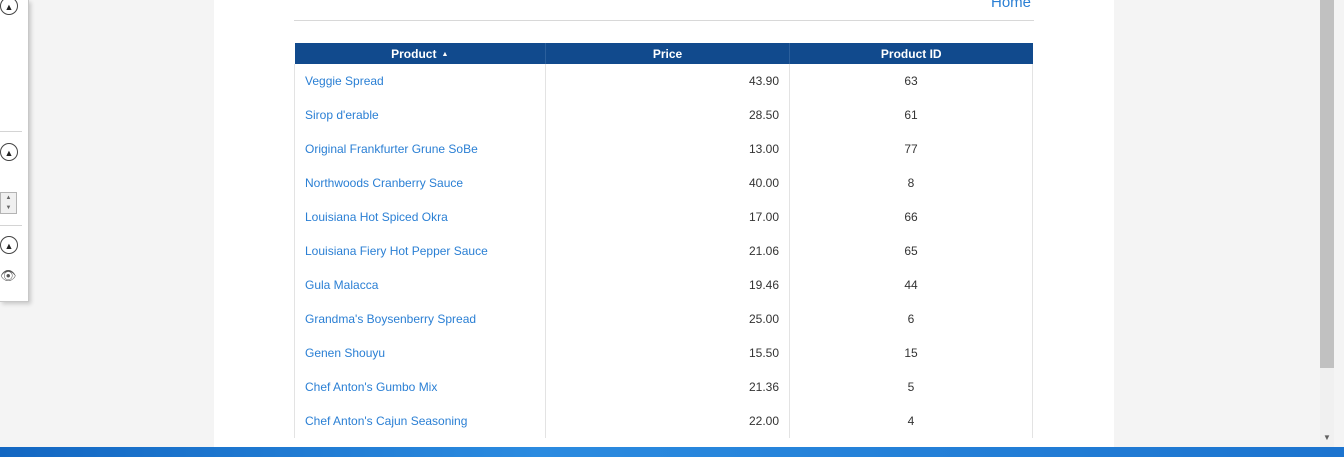  What do you see at coordinates (667, 53) in the screenshot?
I see `column-header-price: Price` at bounding box center [667, 53].